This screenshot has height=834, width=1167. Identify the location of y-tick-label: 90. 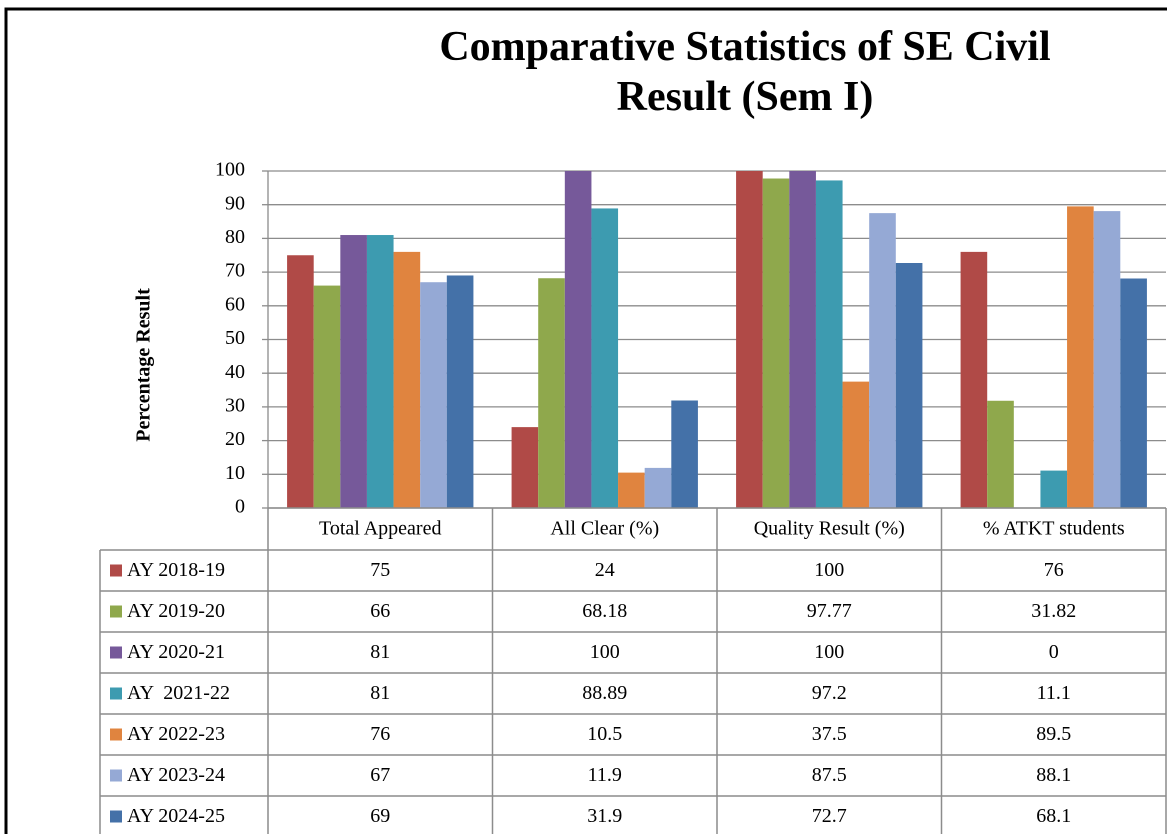
(235, 203).